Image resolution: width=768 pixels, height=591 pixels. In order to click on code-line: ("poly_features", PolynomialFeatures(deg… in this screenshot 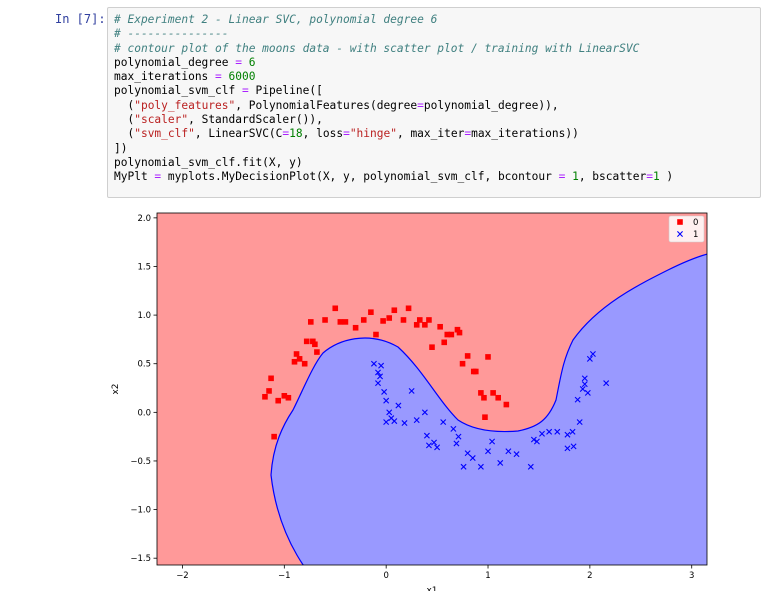, I will do `click(336, 105)`.